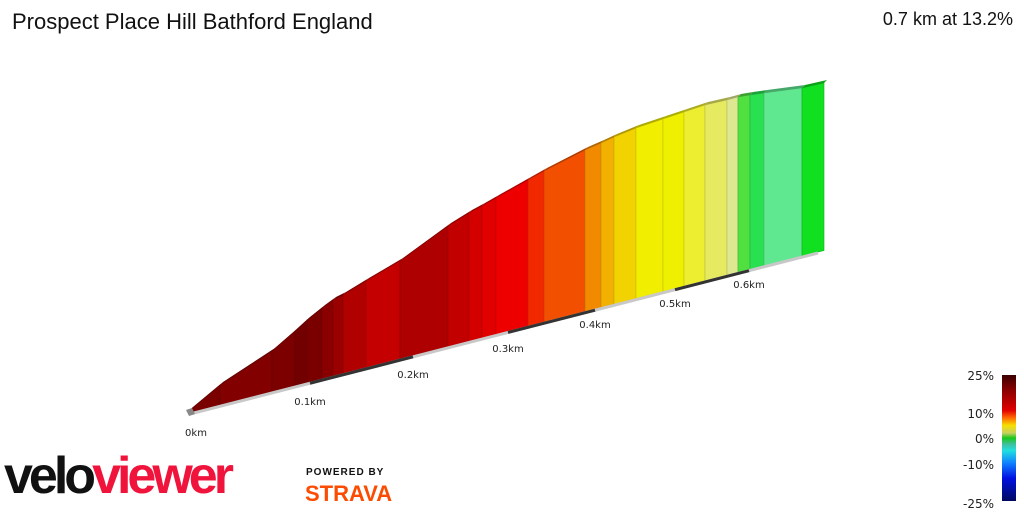 The height and width of the screenshot is (512, 1024). I want to click on colorscale-label: -10%, so click(978, 465).